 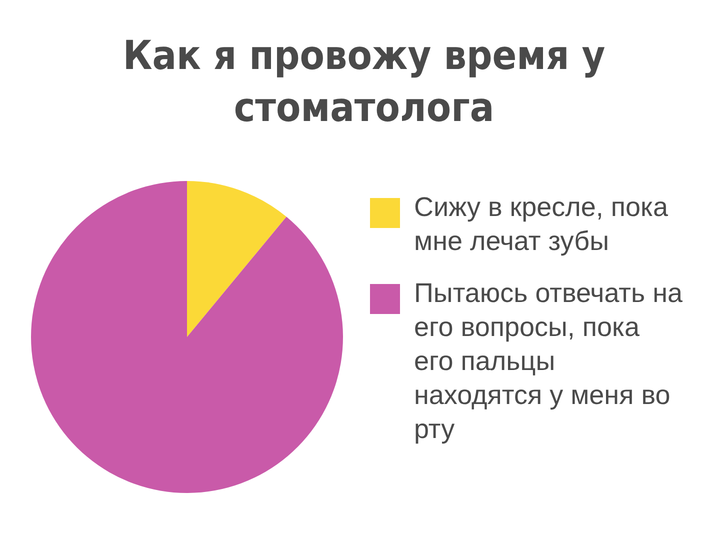 I want to click on legend-label: Сижу в кресле, пока мне лечат зубы, so click(x=541, y=224).